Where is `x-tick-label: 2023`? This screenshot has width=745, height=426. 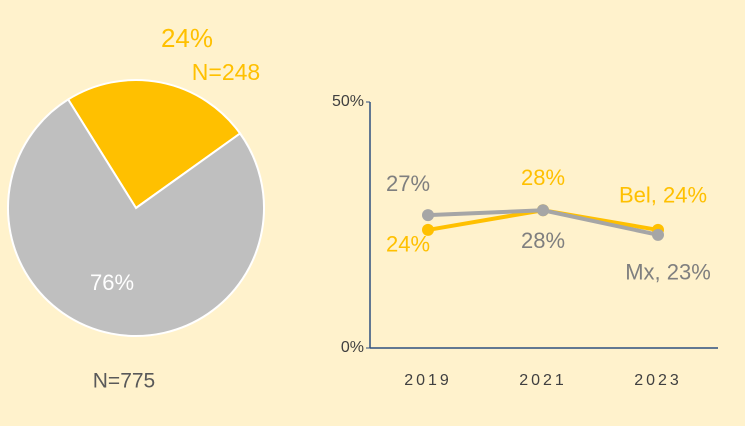
x-tick-label: 2023 is located at coordinates (658, 380).